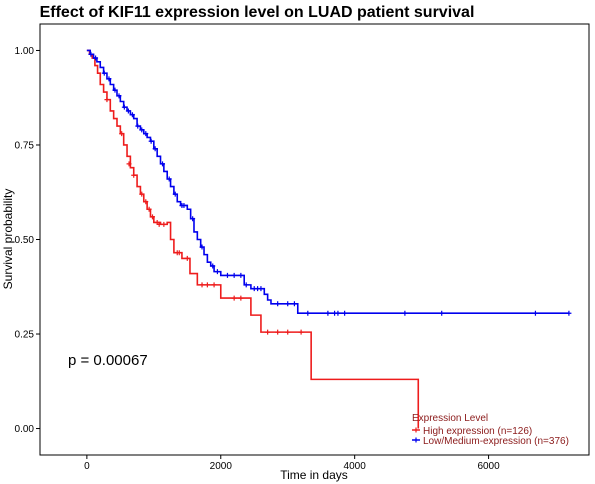 The height and width of the screenshot is (484, 595). What do you see at coordinates (221, 466) in the screenshot?
I see `x-tick-label: 2000` at bounding box center [221, 466].